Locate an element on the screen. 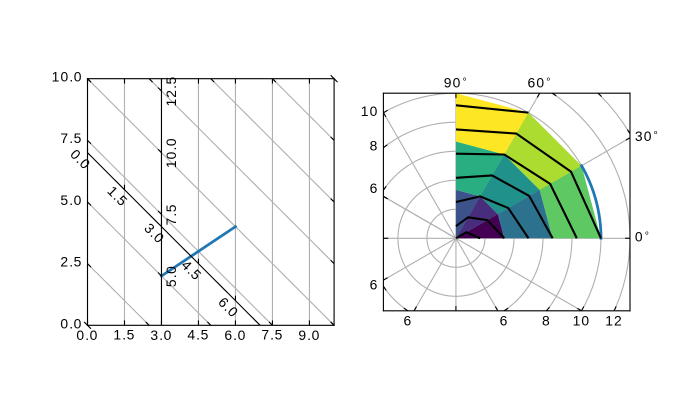 The width and height of the screenshot is (700, 400). svg-text: 3 0 ∘ is located at coordinates (666, 130).